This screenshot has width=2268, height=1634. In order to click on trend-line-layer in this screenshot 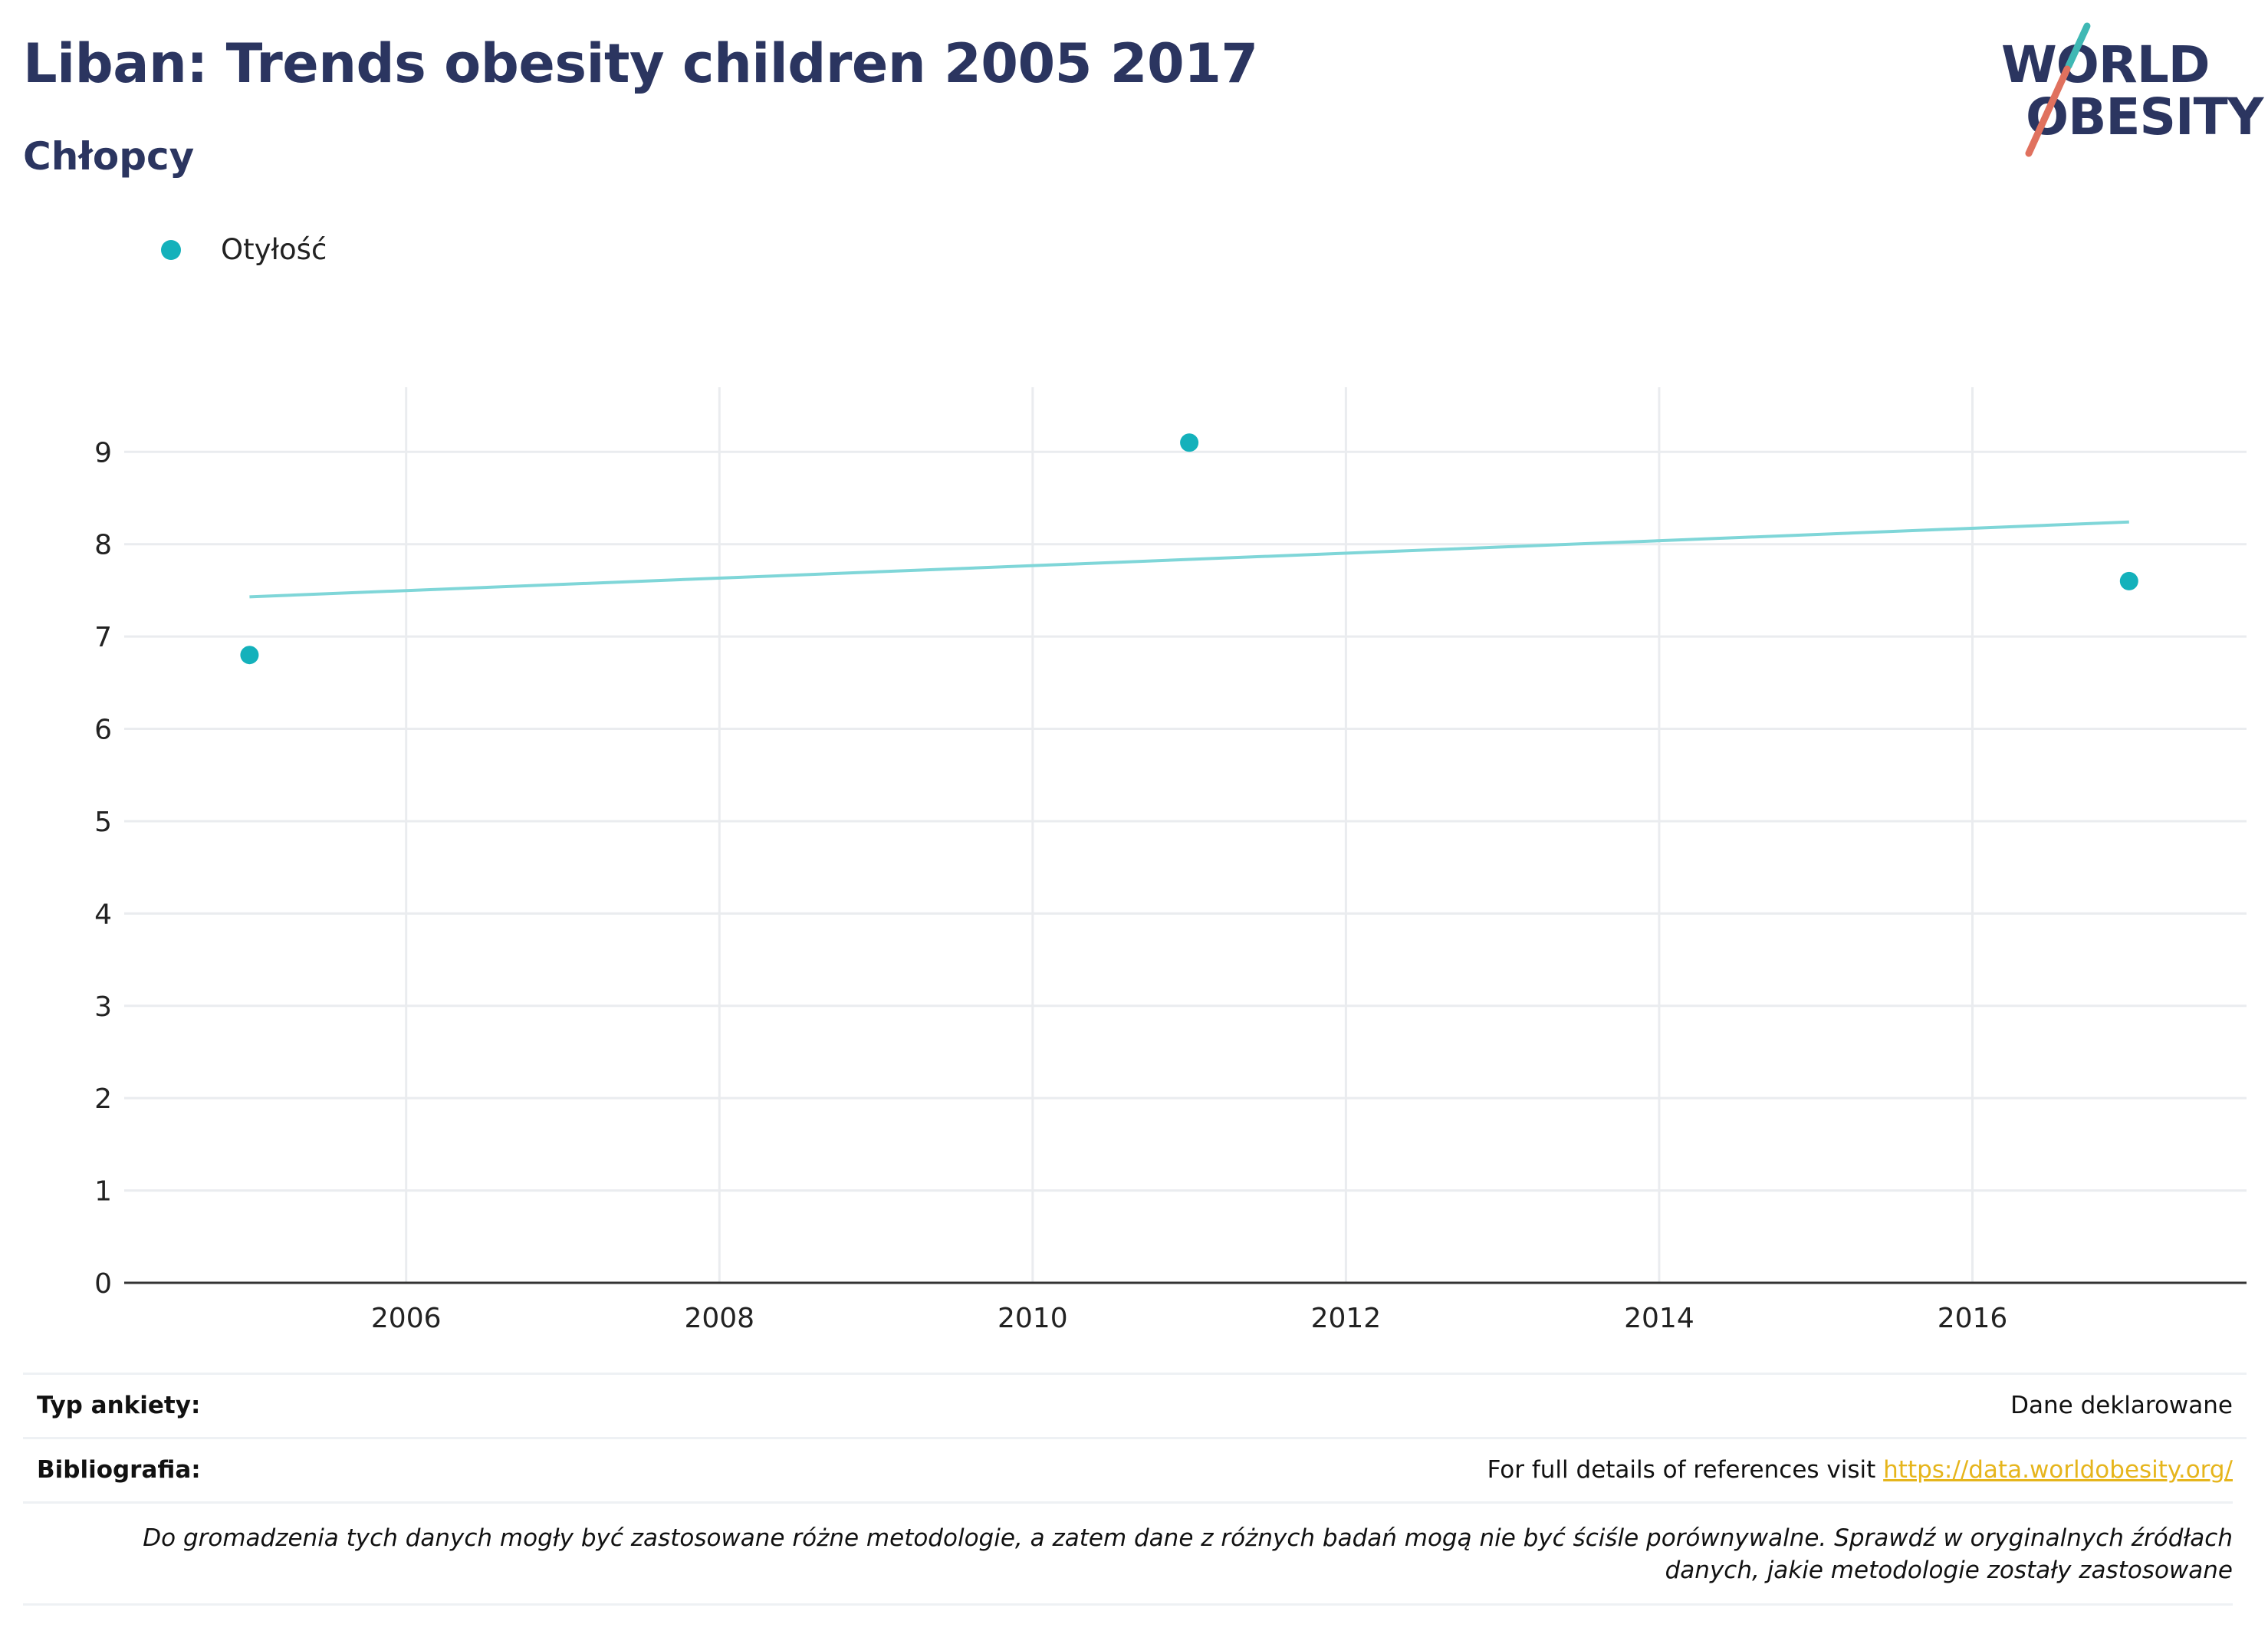, I will do `click(1189, 559)`.